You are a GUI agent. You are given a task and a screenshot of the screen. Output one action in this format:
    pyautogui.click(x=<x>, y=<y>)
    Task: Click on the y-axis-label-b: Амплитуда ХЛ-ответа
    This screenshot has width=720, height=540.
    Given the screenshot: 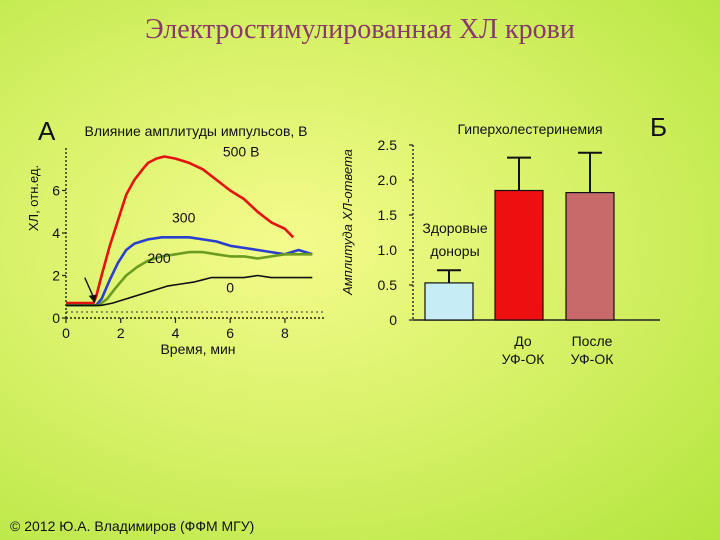 What is the action you would take?
    pyautogui.click(x=347, y=222)
    